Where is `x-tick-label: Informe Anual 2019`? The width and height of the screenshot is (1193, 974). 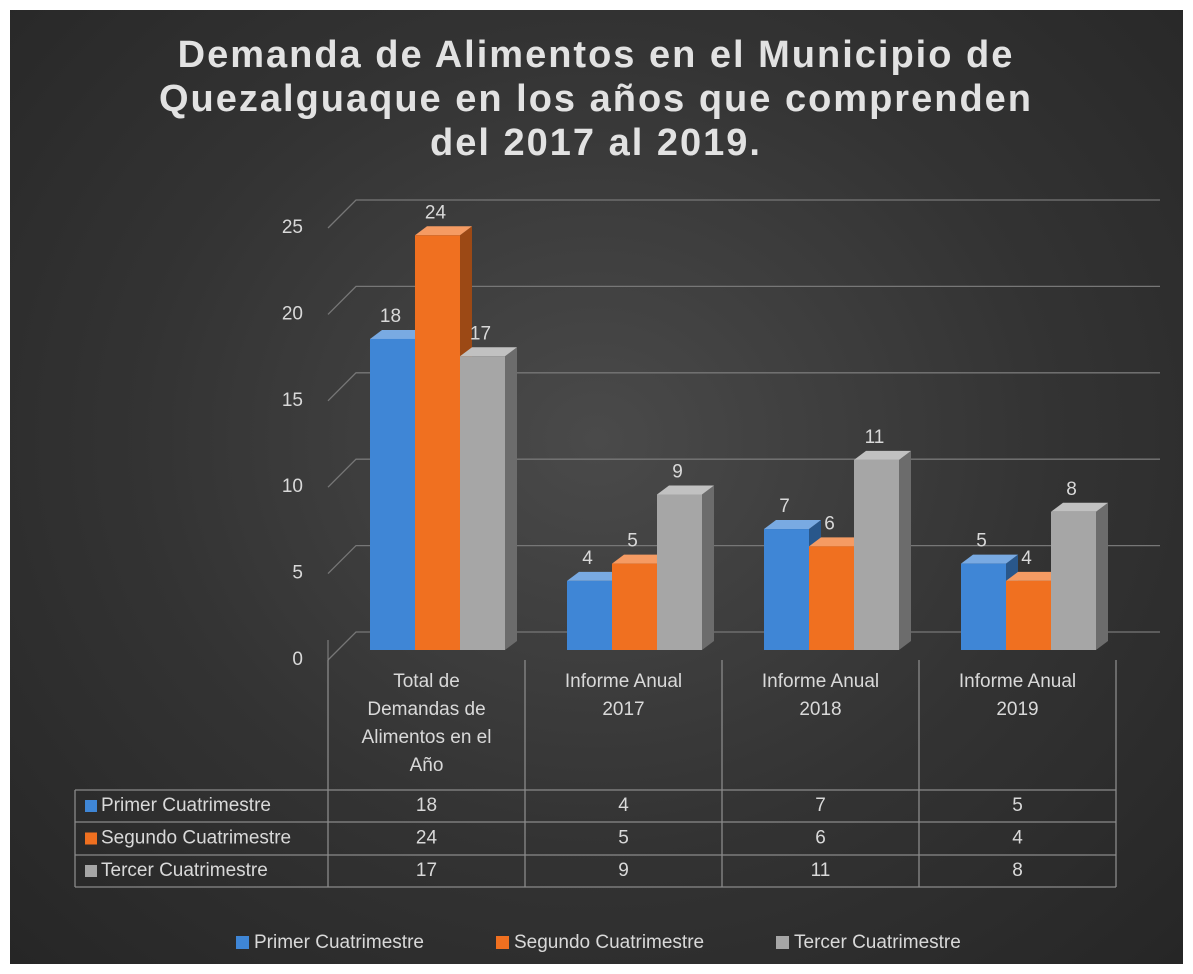 x-tick-label: Informe Anual 2019 is located at coordinates (1017, 695).